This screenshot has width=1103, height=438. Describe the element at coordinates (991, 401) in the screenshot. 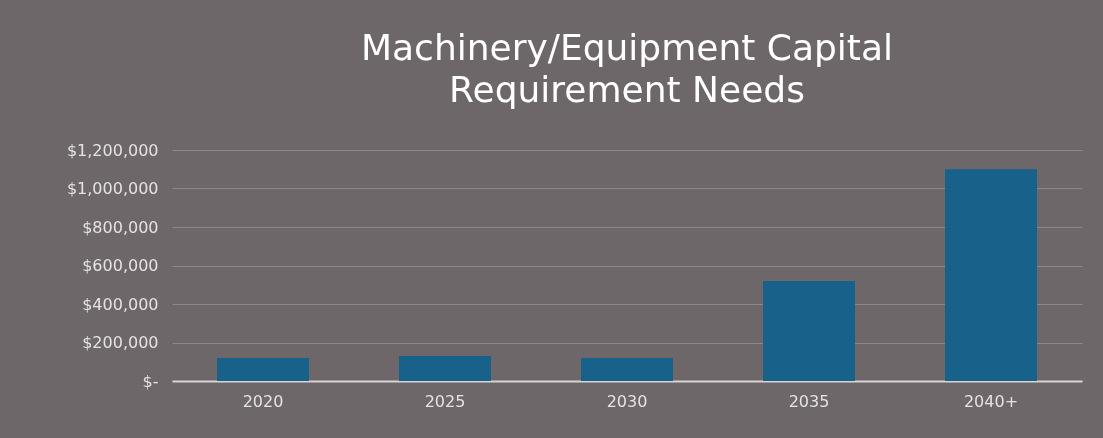

I see `x-tick-label: 2040+` at that location.